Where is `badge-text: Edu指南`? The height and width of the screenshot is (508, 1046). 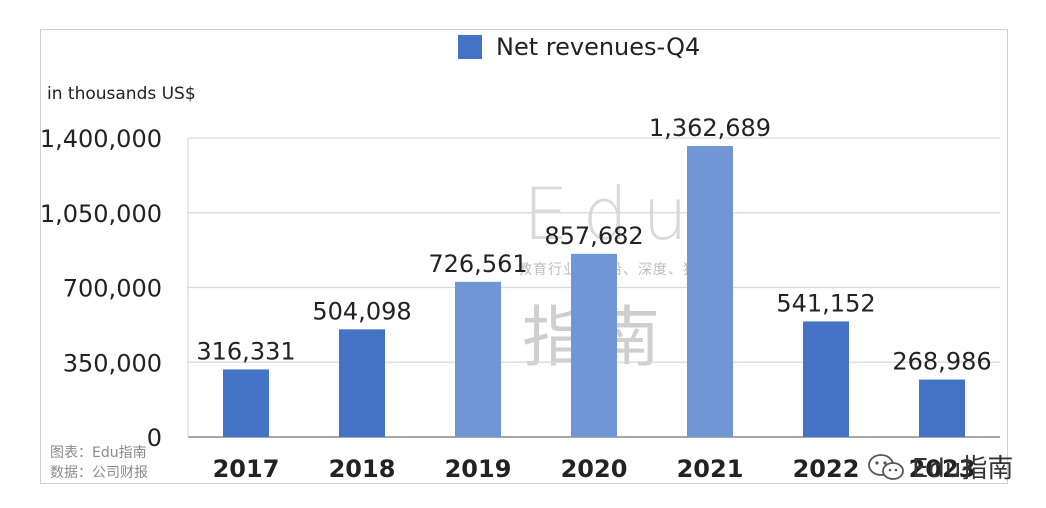 badge-text: Edu指南 is located at coordinates (963, 469).